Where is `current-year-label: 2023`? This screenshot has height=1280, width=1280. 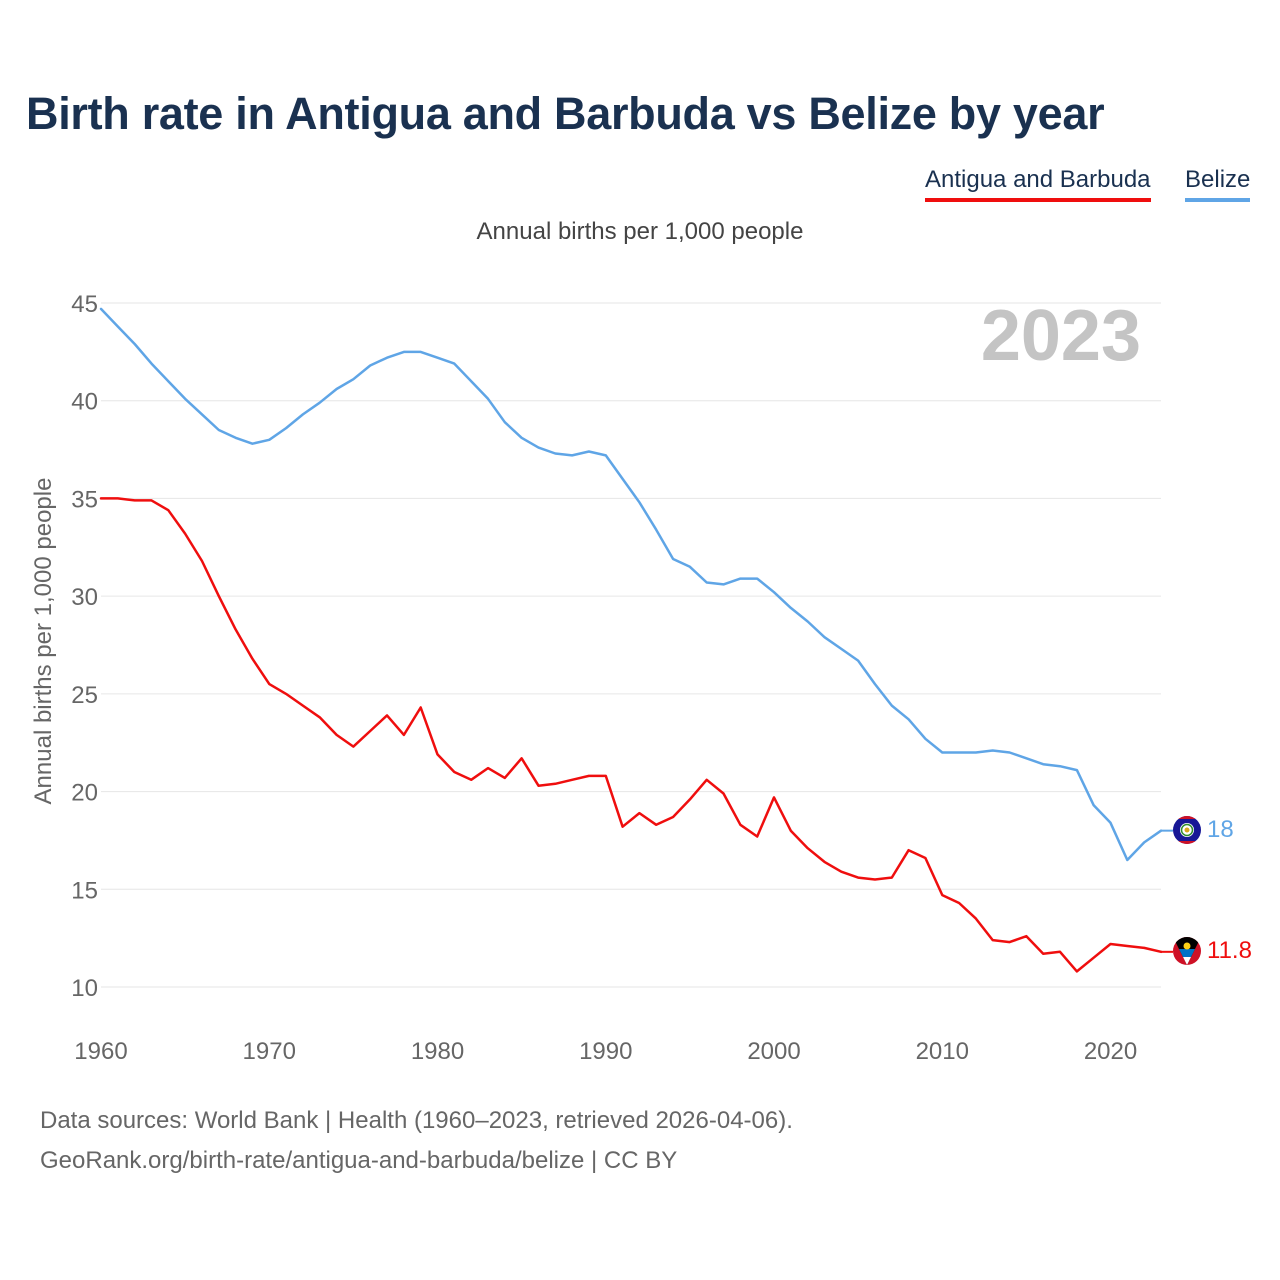 current-year-label: 2023 is located at coordinates (1061, 336).